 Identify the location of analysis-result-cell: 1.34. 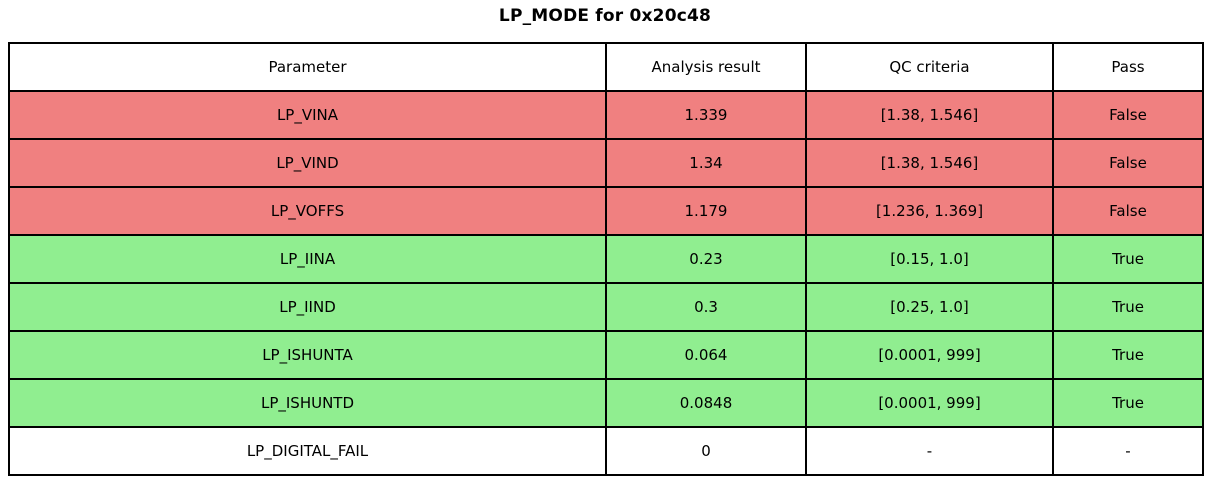
(706, 163).